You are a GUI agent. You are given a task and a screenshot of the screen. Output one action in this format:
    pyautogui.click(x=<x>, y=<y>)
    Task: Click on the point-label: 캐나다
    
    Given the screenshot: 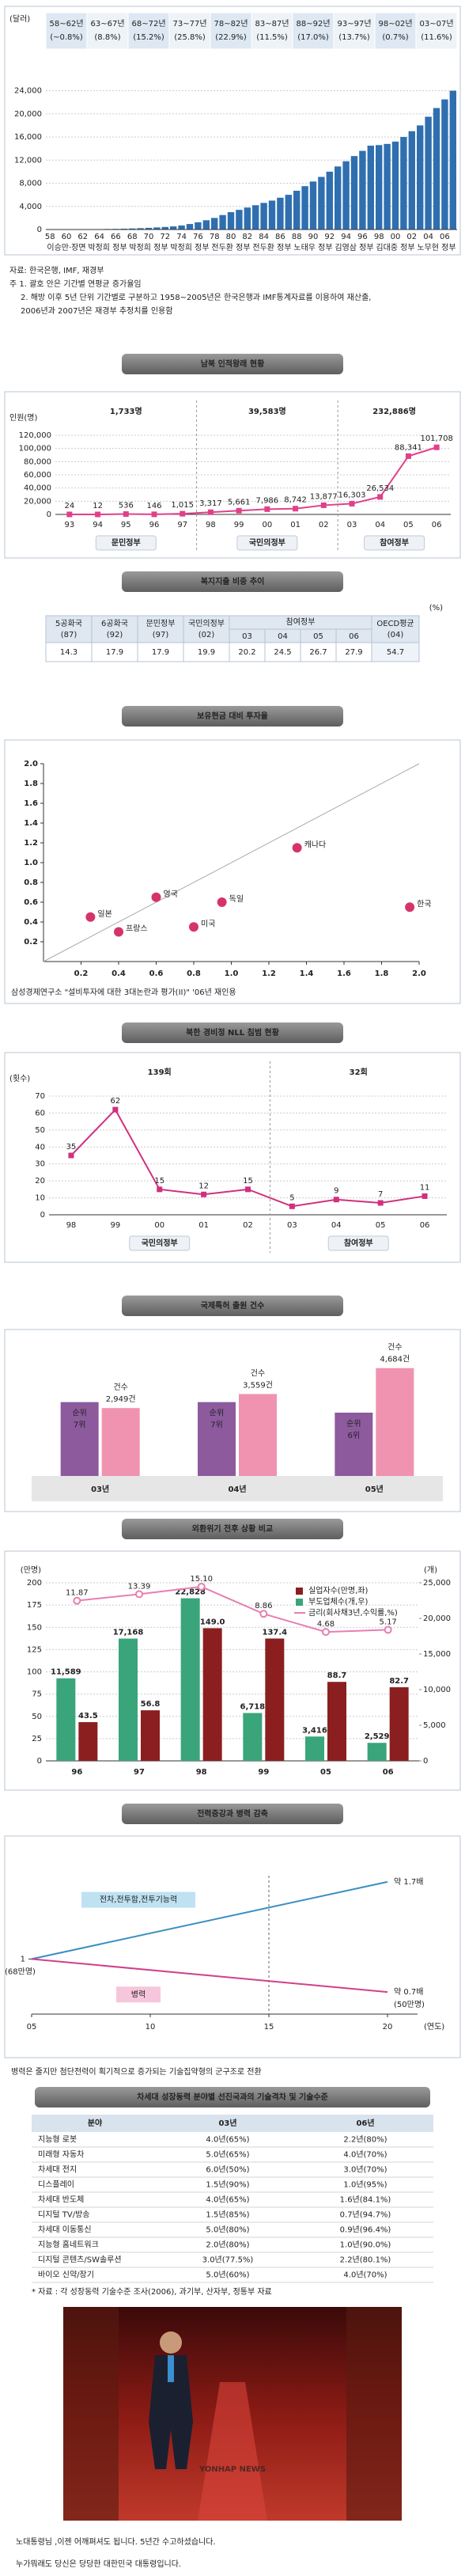 What is the action you would take?
    pyautogui.click(x=315, y=844)
    